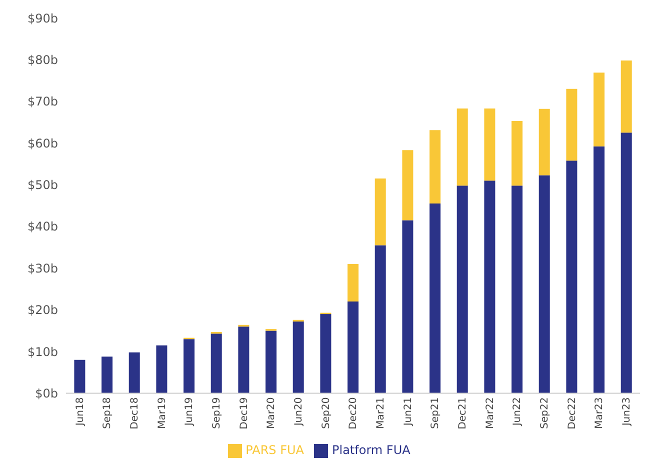 The height and width of the screenshot is (469, 649). What do you see at coordinates (408, 412) in the screenshot?
I see `x-tick-label: Jun21` at bounding box center [408, 412].